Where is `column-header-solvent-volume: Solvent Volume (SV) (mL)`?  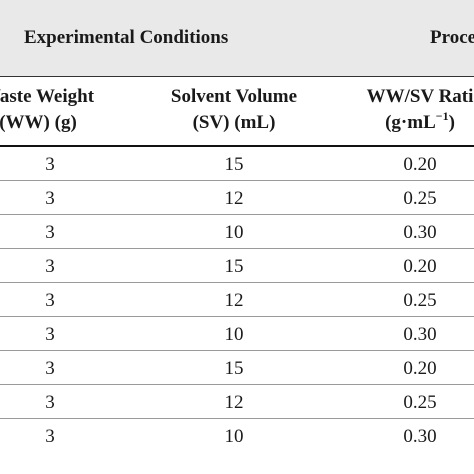 column-header-solvent-volume: Solvent Volume (SV) (mL) is located at coordinates (234, 109).